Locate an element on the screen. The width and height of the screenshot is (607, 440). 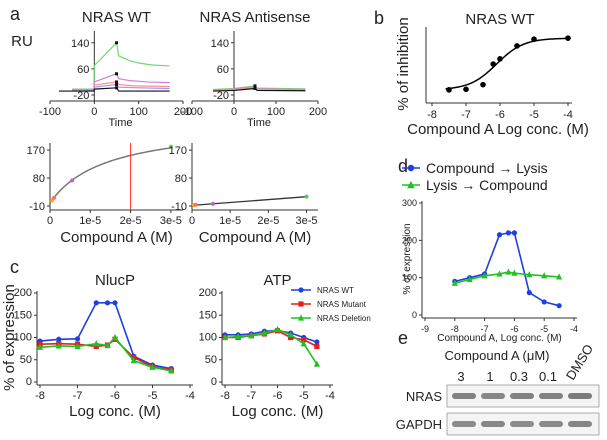
legend-label: NRAS WT is located at coordinates (335, 290).